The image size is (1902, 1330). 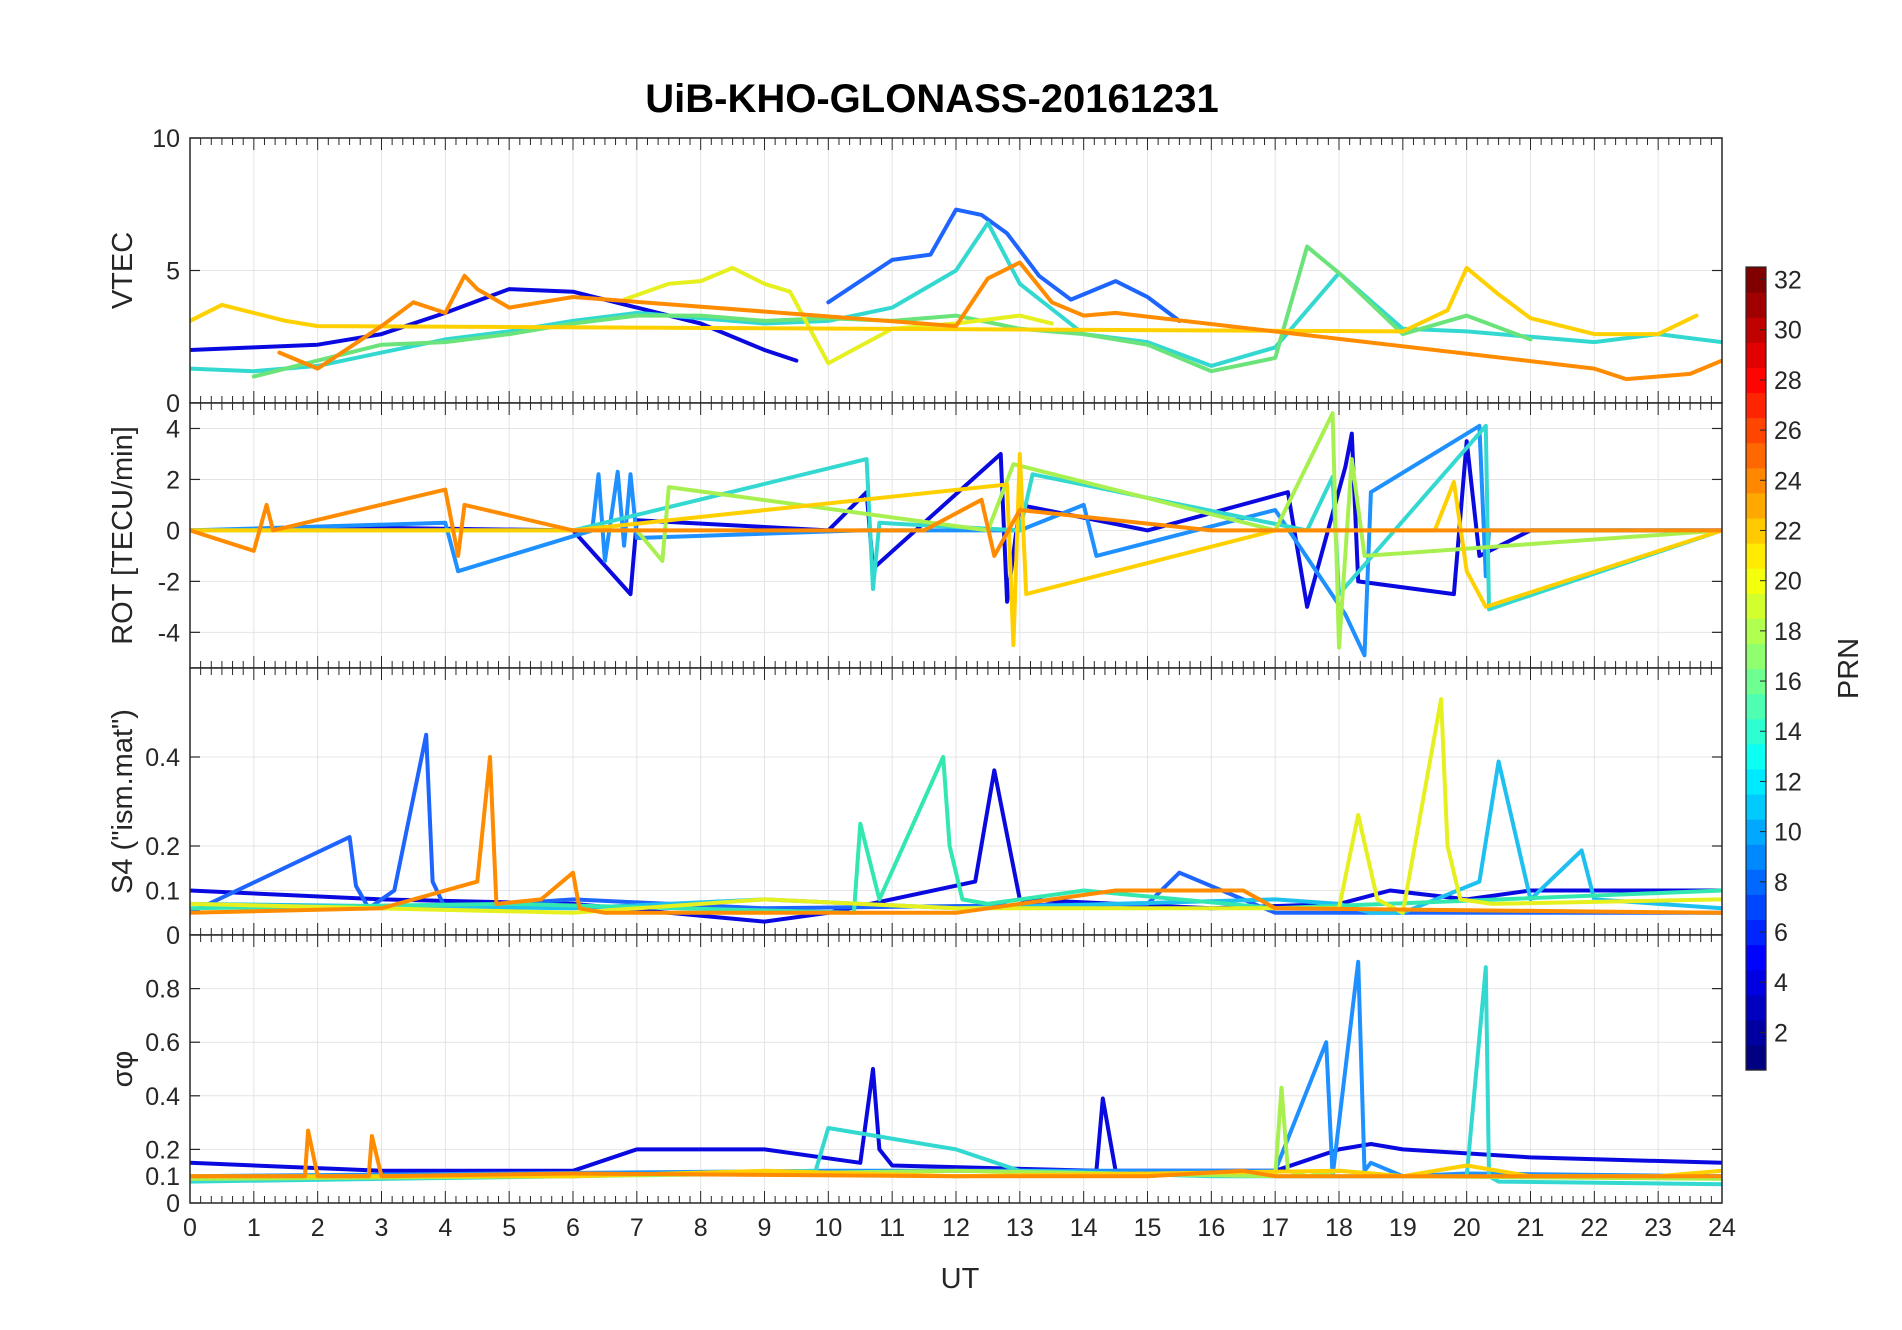 I want to click on x-tick-label: 24, so click(x=1722, y=1228).